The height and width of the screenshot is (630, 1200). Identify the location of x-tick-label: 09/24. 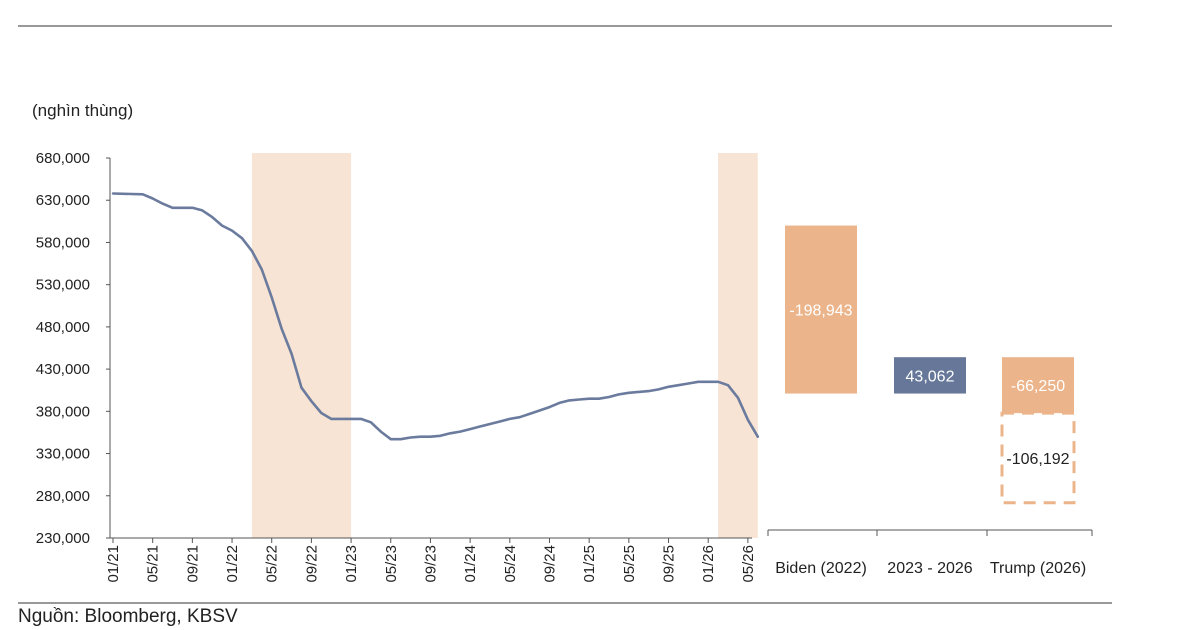
(549, 564).